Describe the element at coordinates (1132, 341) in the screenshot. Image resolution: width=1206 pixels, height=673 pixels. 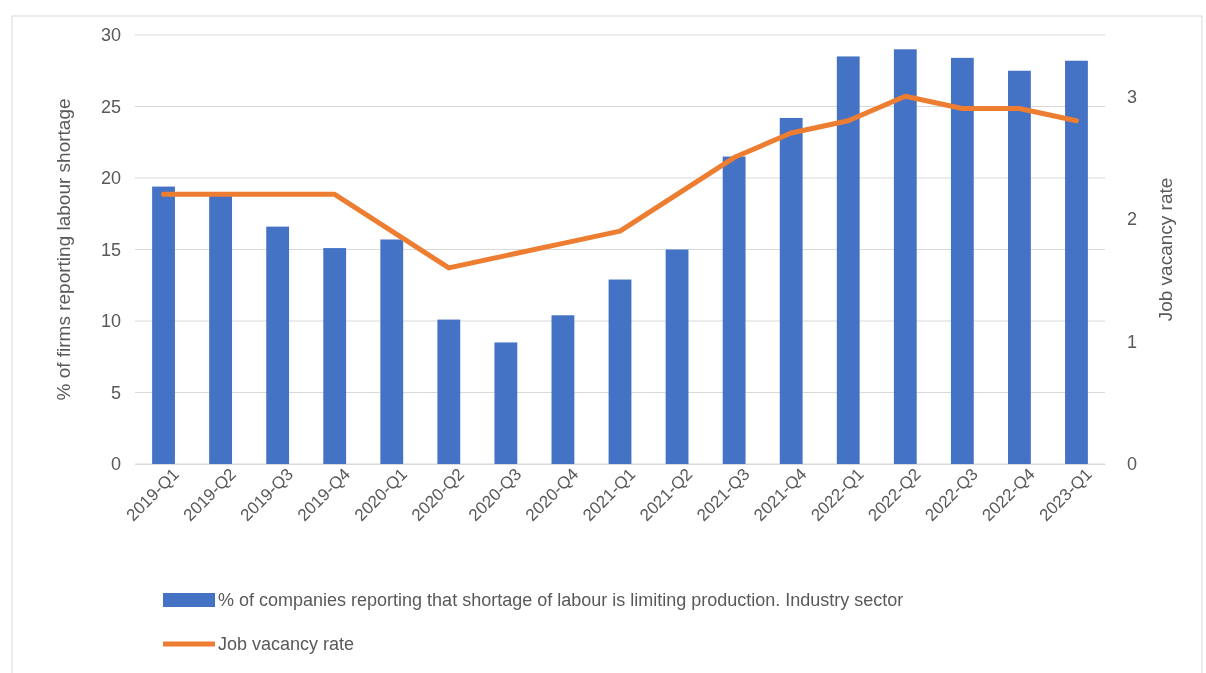
I see `y2-tick-label: 1` at that location.